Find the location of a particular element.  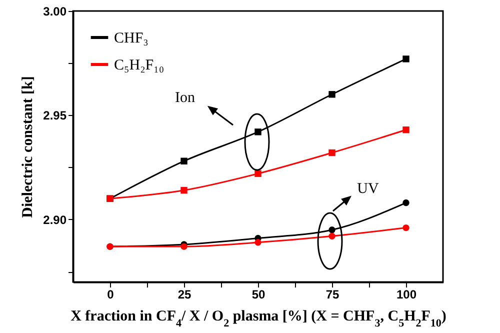

legend-label: CHF₃ is located at coordinates (131, 38).